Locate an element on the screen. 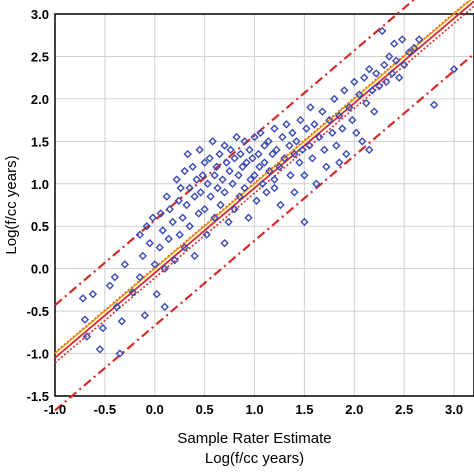 Image resolution: width=474 pixels, height=474 pixels. x-tick-label: -1.0 is located at coordinates (55, 409).